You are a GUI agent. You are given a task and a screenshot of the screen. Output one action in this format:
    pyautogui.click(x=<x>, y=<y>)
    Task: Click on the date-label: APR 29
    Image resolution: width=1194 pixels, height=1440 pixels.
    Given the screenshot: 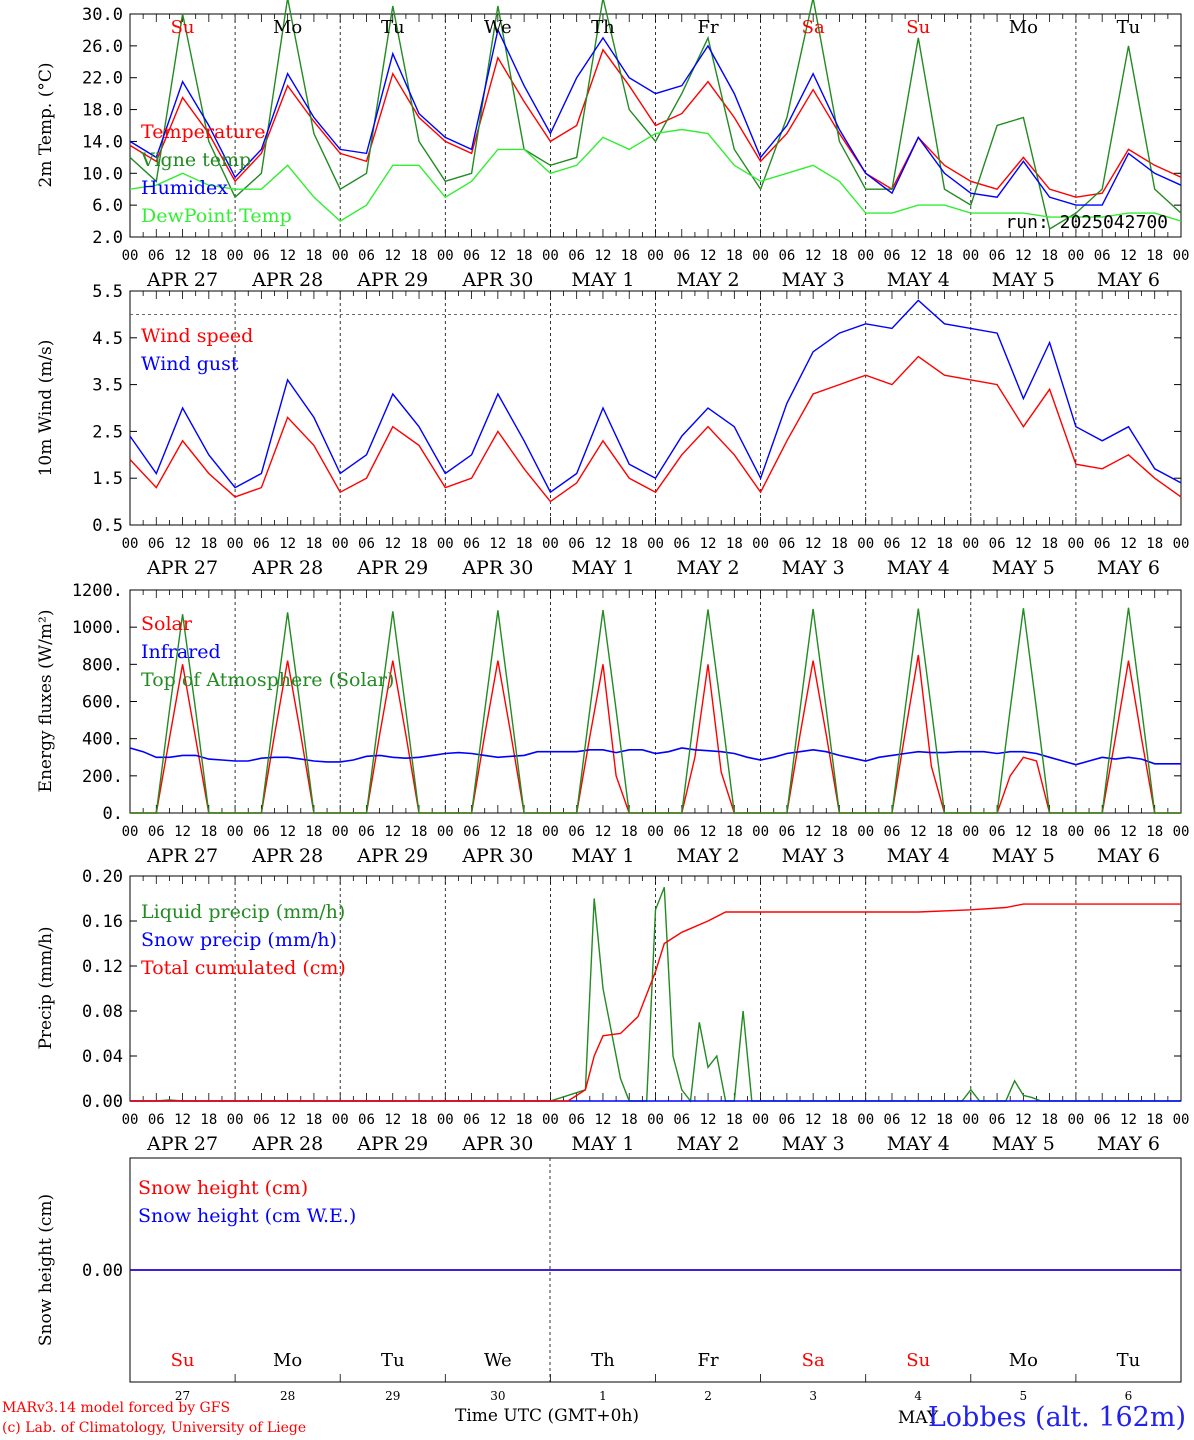 What is the action you would take?
    pyautogui.click(x=392, y=1144)
    